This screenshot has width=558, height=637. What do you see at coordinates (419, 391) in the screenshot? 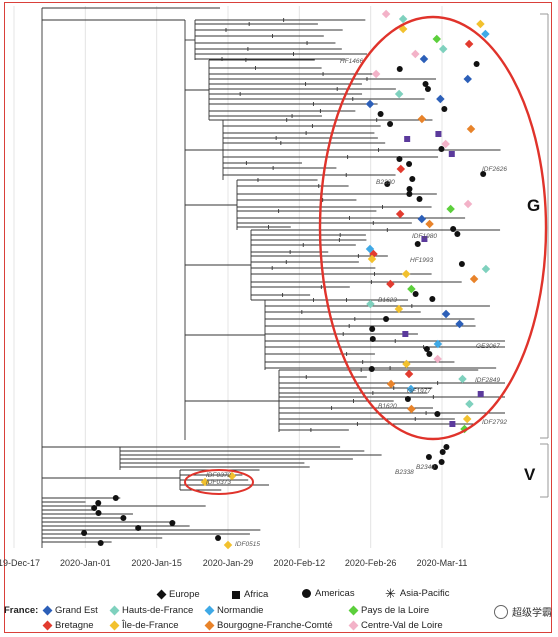
I see `leaf-label: GE1977` at bounding box center [419, 391].